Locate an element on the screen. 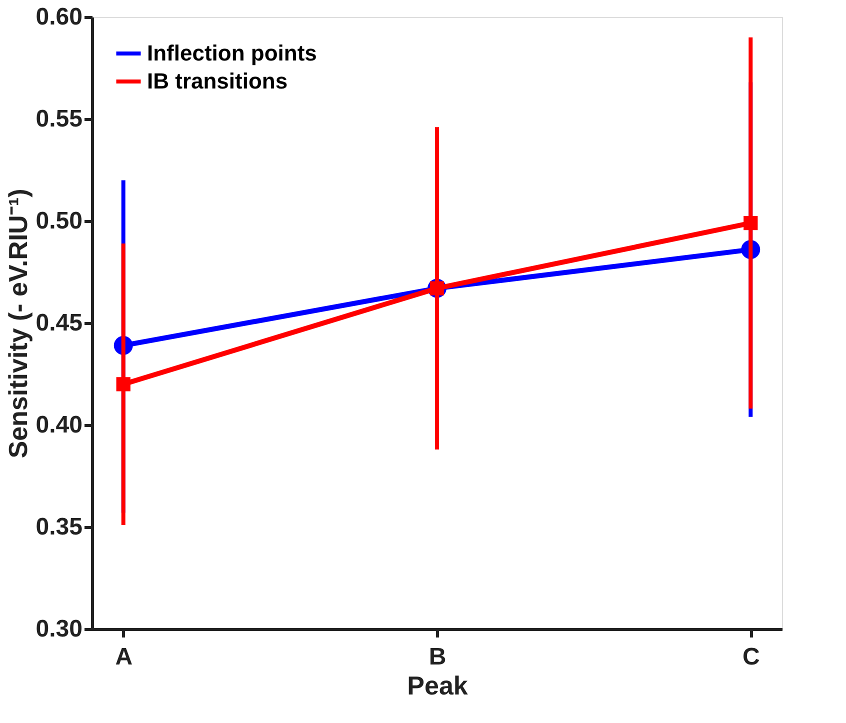 The height and width of the screenshot is (723, 846). y-tick-label: 0.55 is located at coordinates (59, 119).